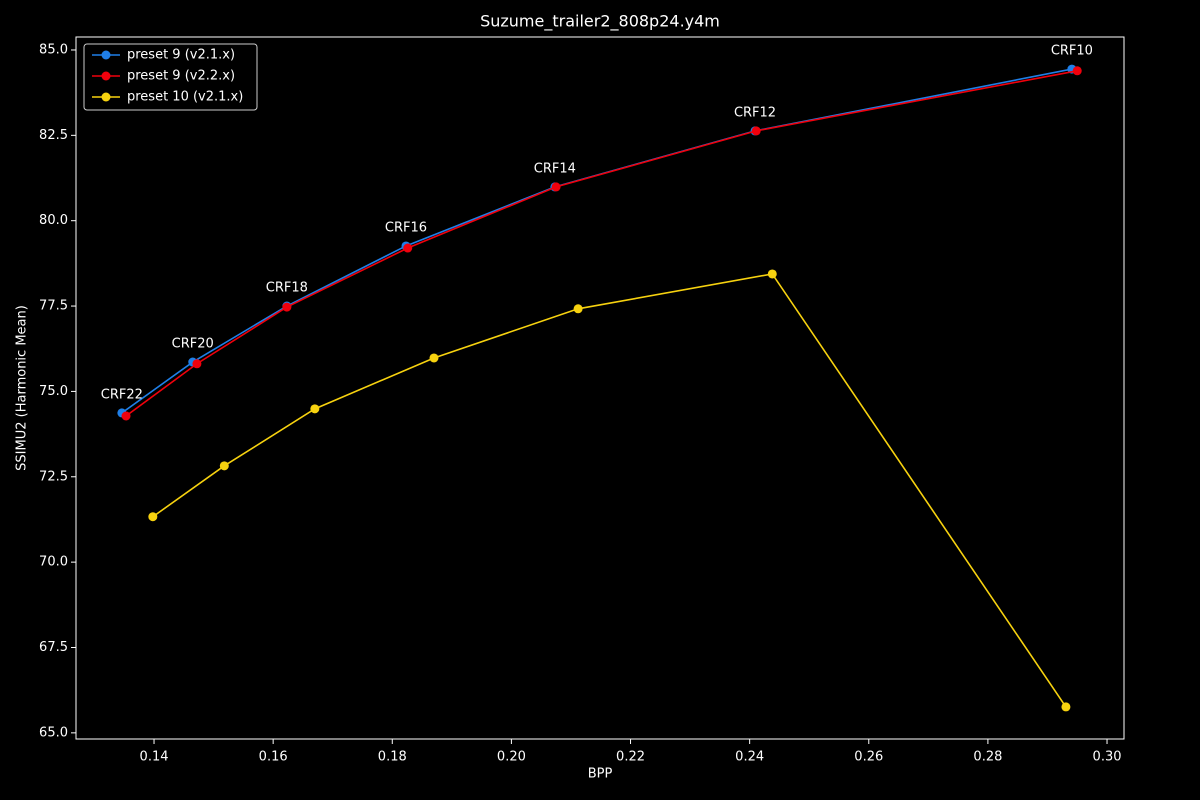  I want to click on annotation: CRF16, so click(406, 227).